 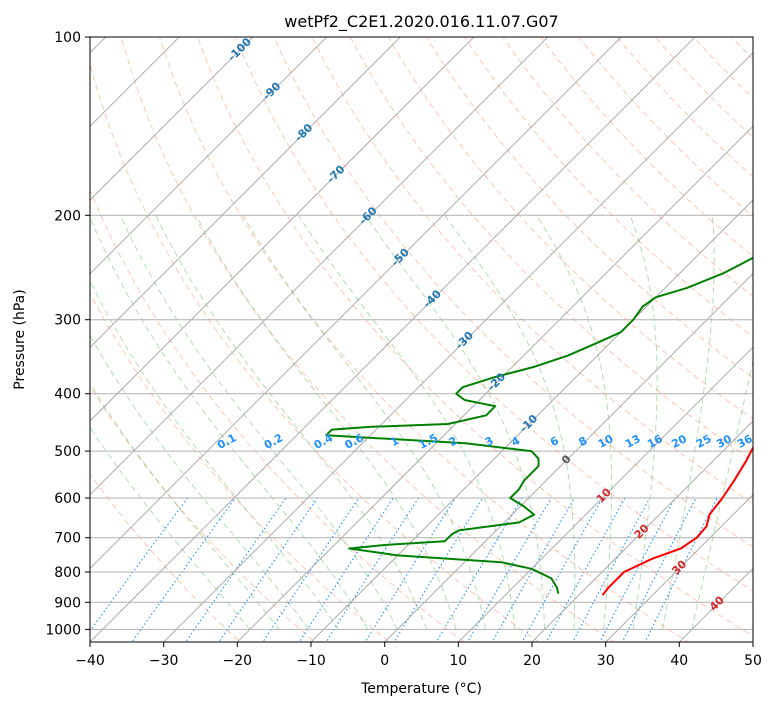 What do you see at coordinates (421, 22) in the screenshot?
I see `chart-title: wetPf2_C2E1.2020.016.11.07.G07` at bounding box center [421, 22].